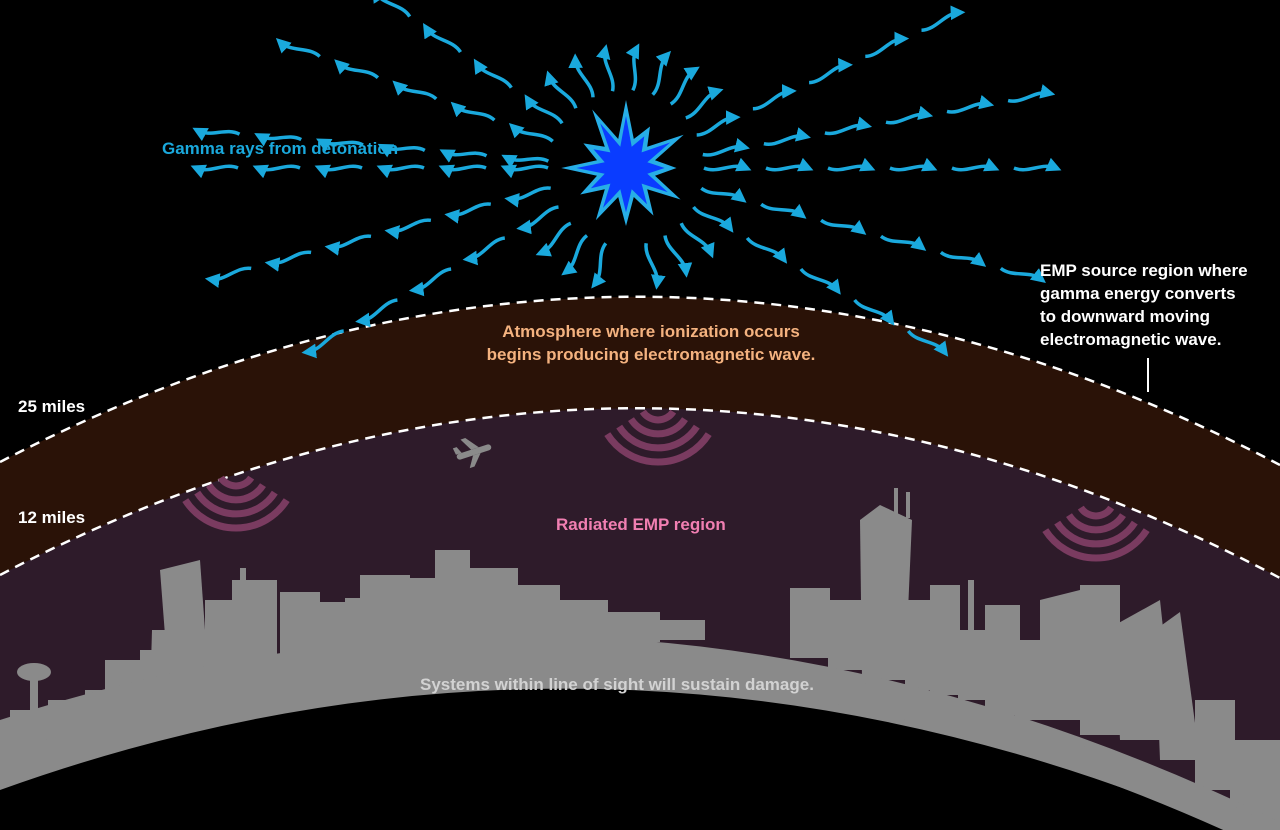 This screenshot has width=1280, height=830. I want to click on atmosphere-label-line2: begins producing electromagnetic wave., so click(651, 354).